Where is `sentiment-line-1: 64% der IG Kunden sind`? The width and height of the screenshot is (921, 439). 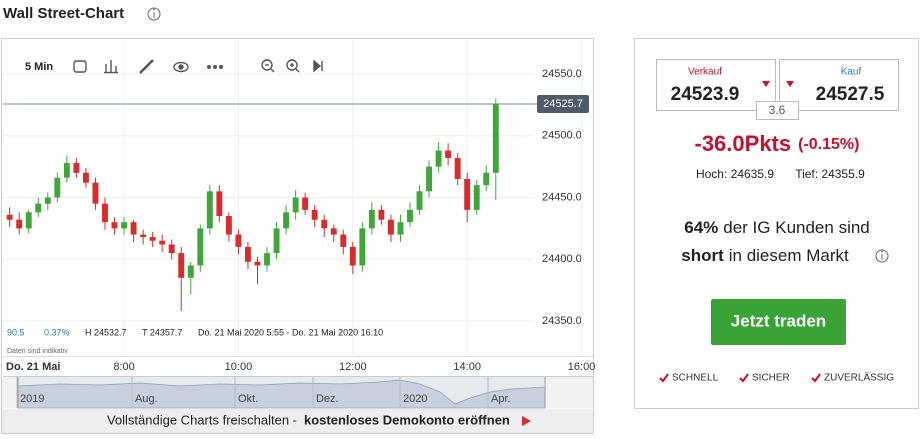
sentiment-line-1: 64% der IG Kunden sind is located at coordinates (777, 227).